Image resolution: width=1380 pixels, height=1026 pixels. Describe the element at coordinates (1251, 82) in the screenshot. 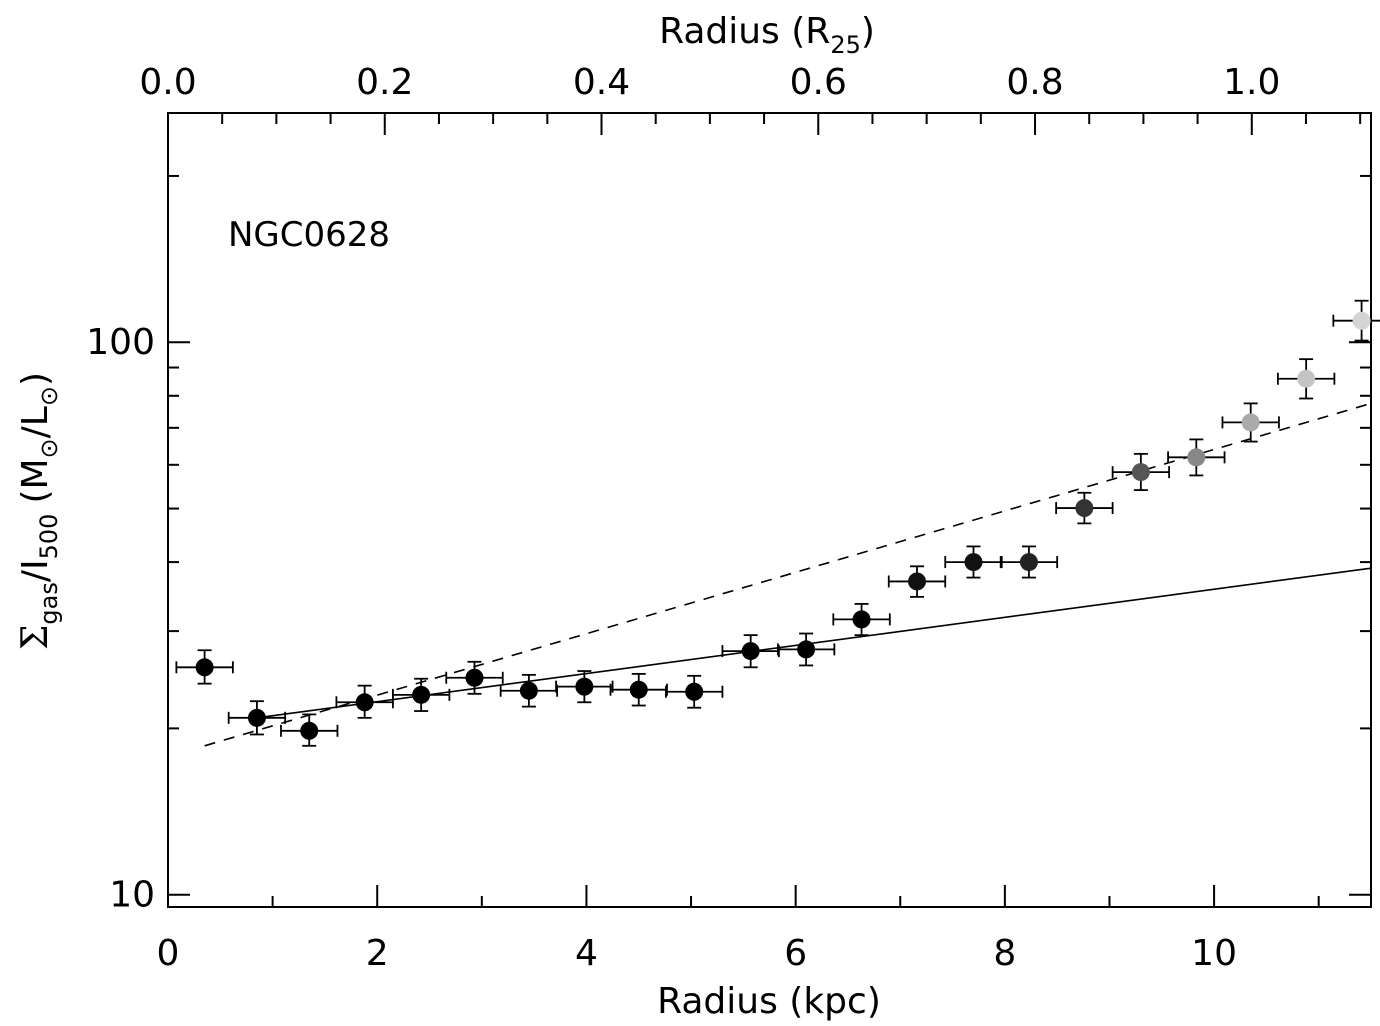

I see `top-tick-label: 1.0` at that location.